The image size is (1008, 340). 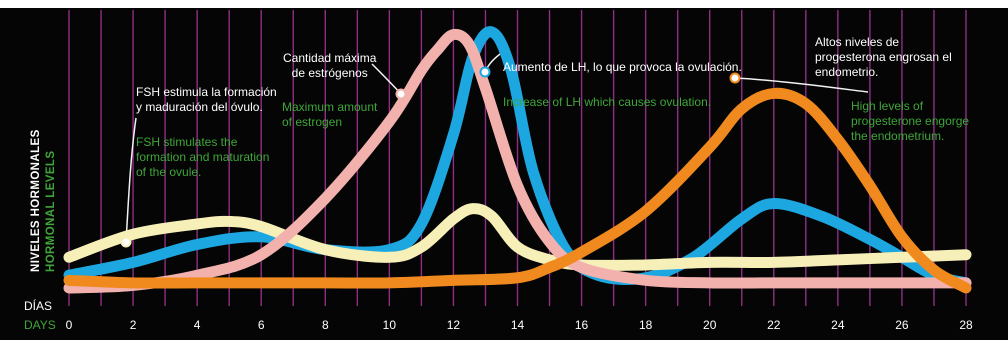 I want to click on estrogen-annotation-es: Cantidad máxima de estrógenos, so click(x=330, y=65).